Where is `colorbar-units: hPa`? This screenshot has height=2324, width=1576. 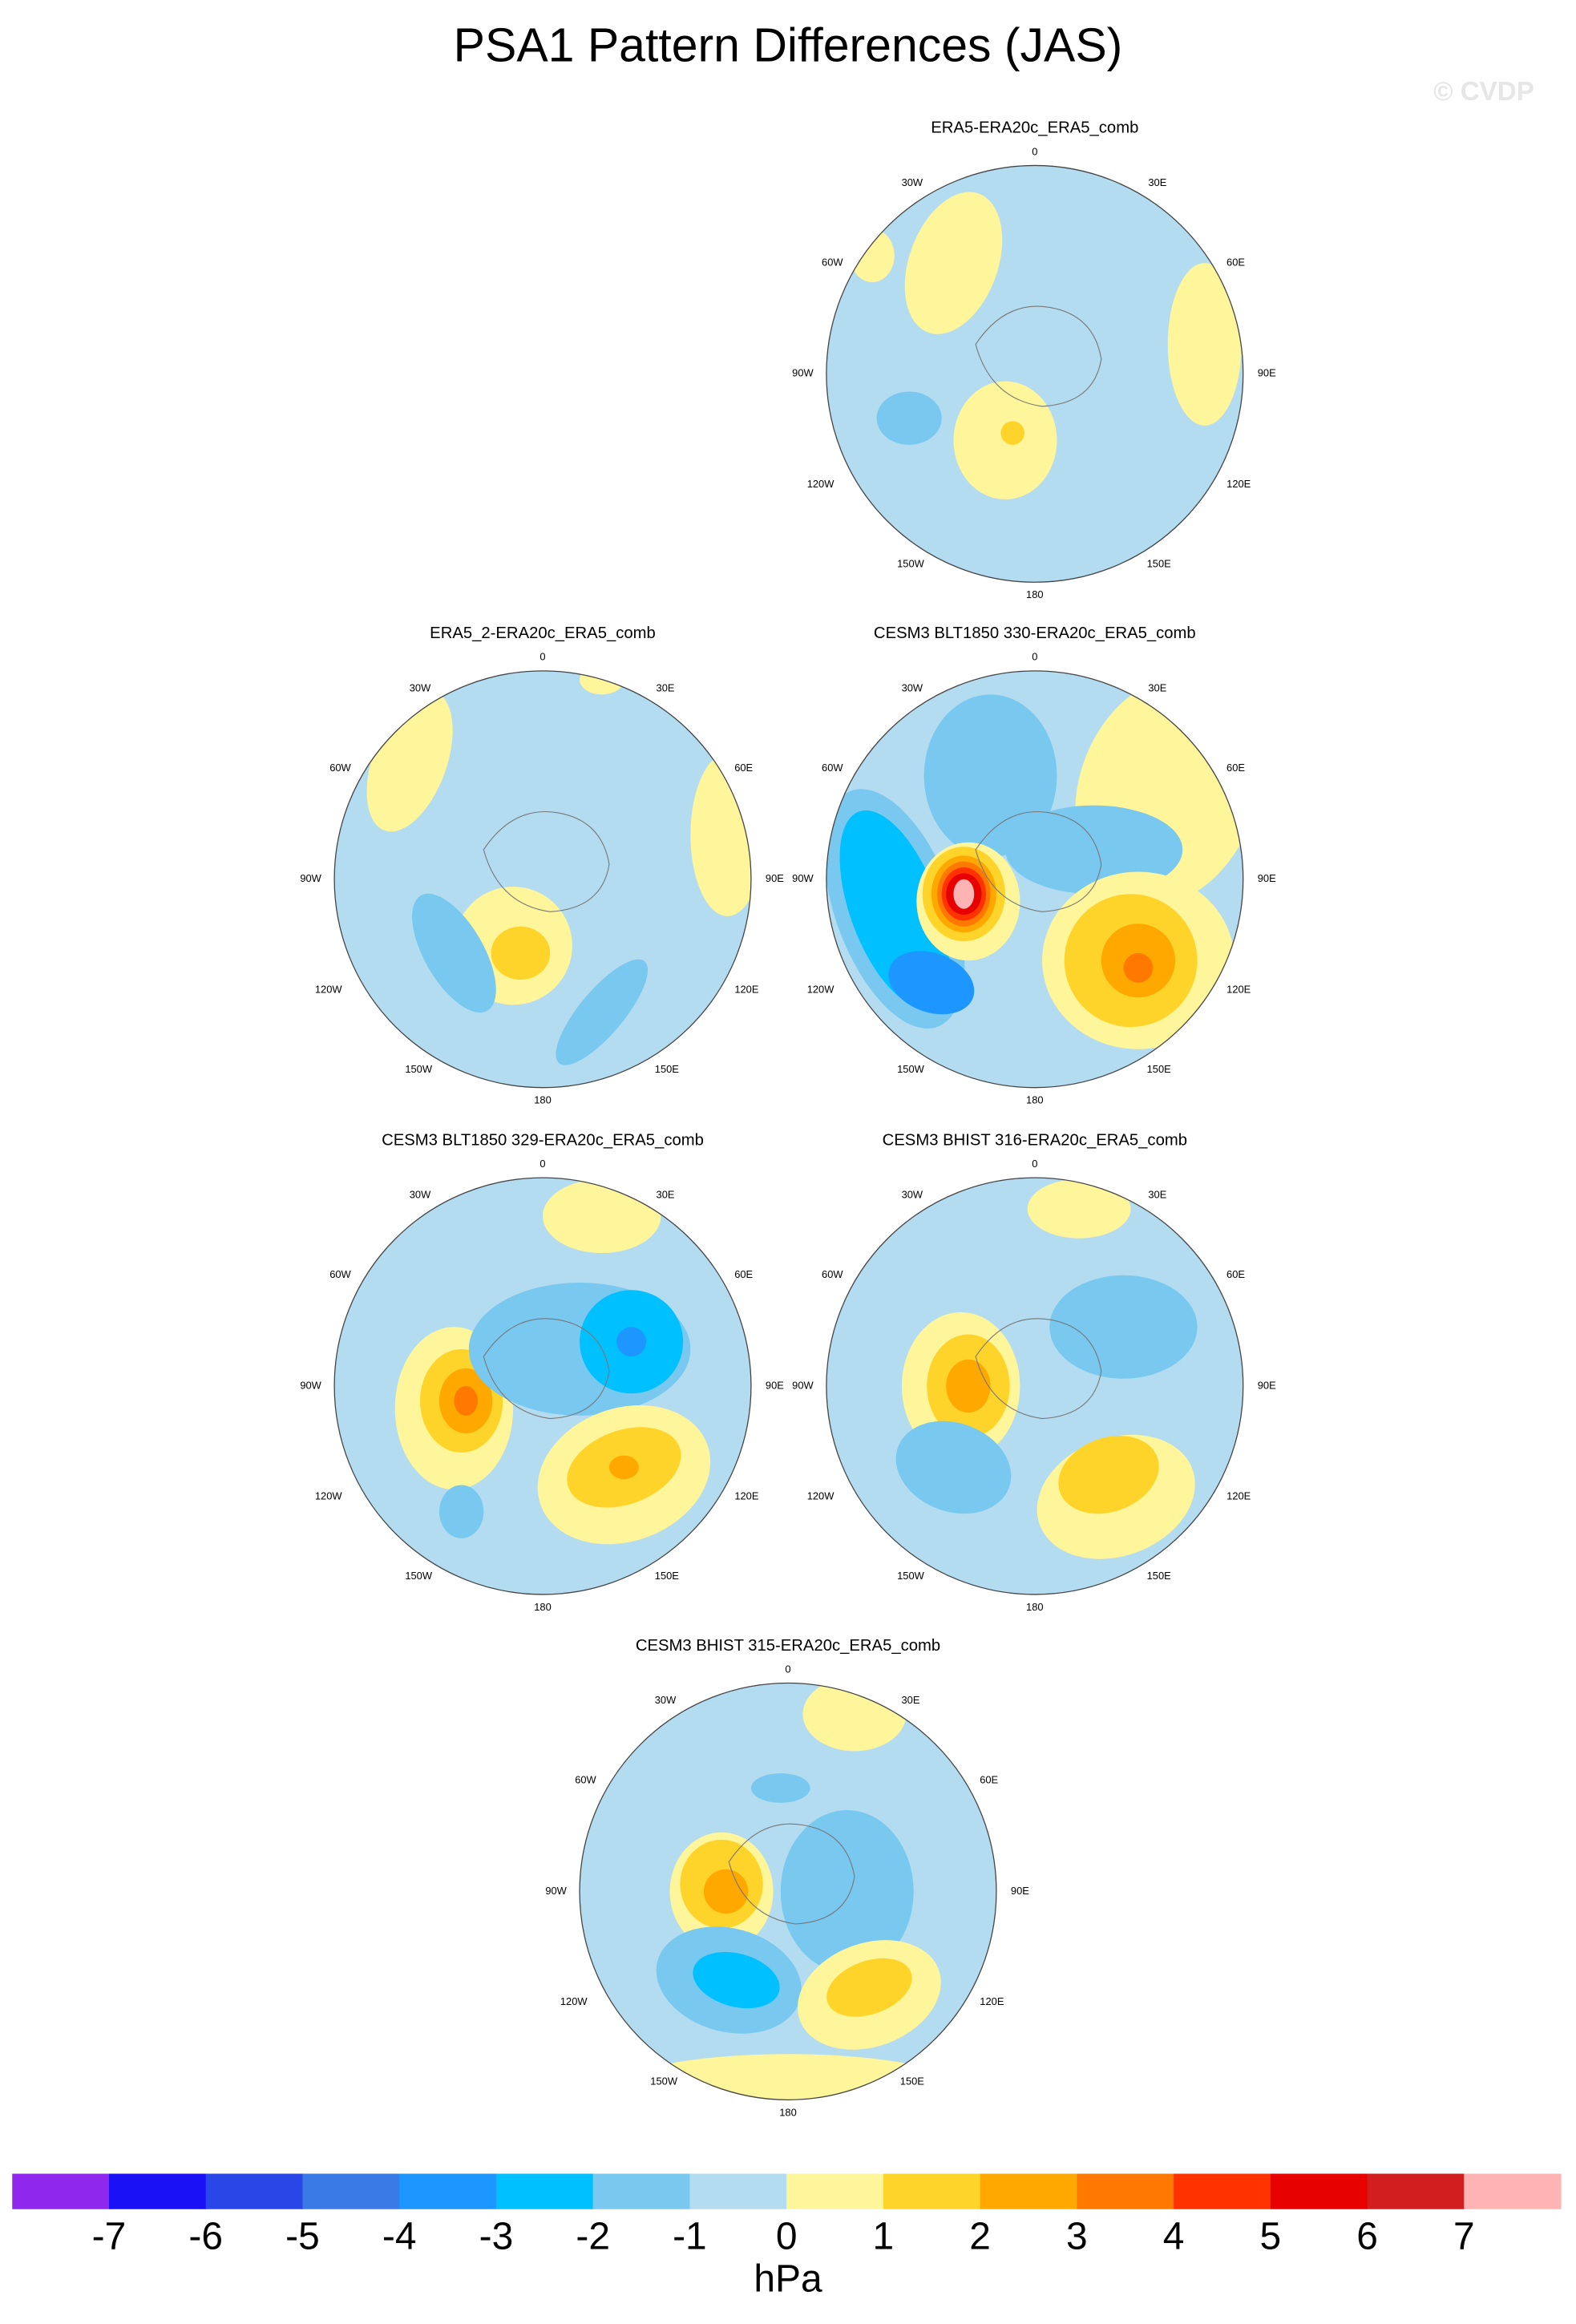
colorbar-units: hPa is located at coordinates (788, 2279).